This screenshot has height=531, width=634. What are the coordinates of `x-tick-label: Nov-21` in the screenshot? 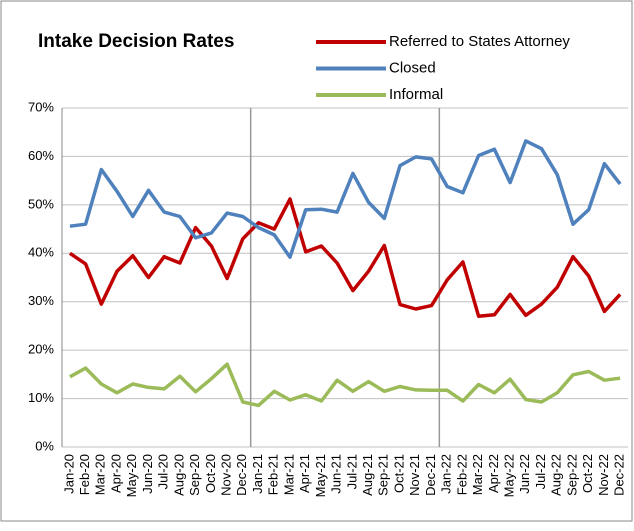 It's located at (414, 475).